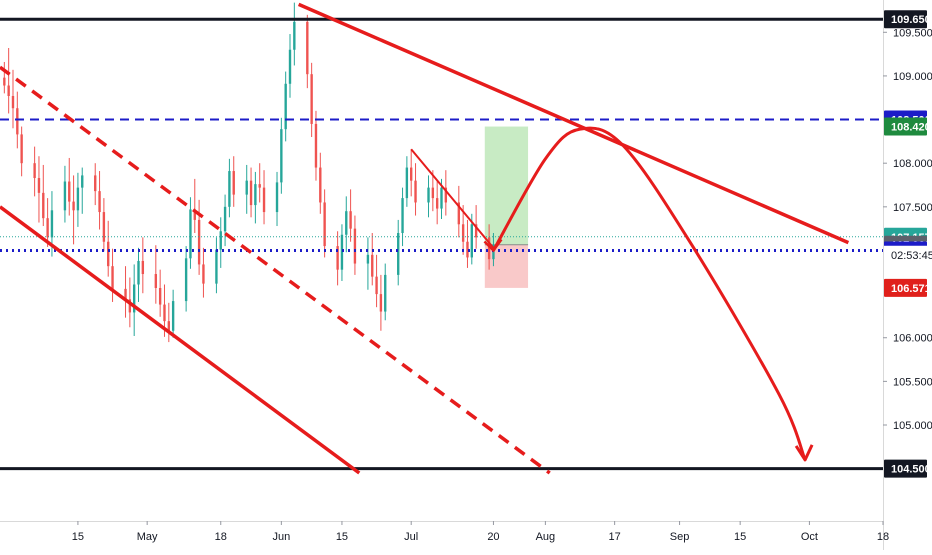  What do you see at coordinates (493, 537) in the screenshot?
I see `x-tick-label: 20` at bounding box center [493, 537].